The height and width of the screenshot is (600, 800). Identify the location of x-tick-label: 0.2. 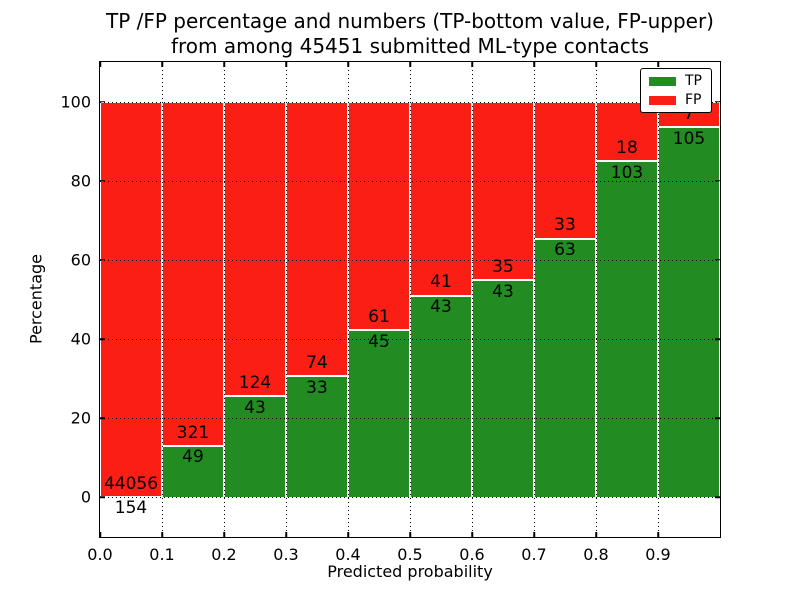
(224, 554).